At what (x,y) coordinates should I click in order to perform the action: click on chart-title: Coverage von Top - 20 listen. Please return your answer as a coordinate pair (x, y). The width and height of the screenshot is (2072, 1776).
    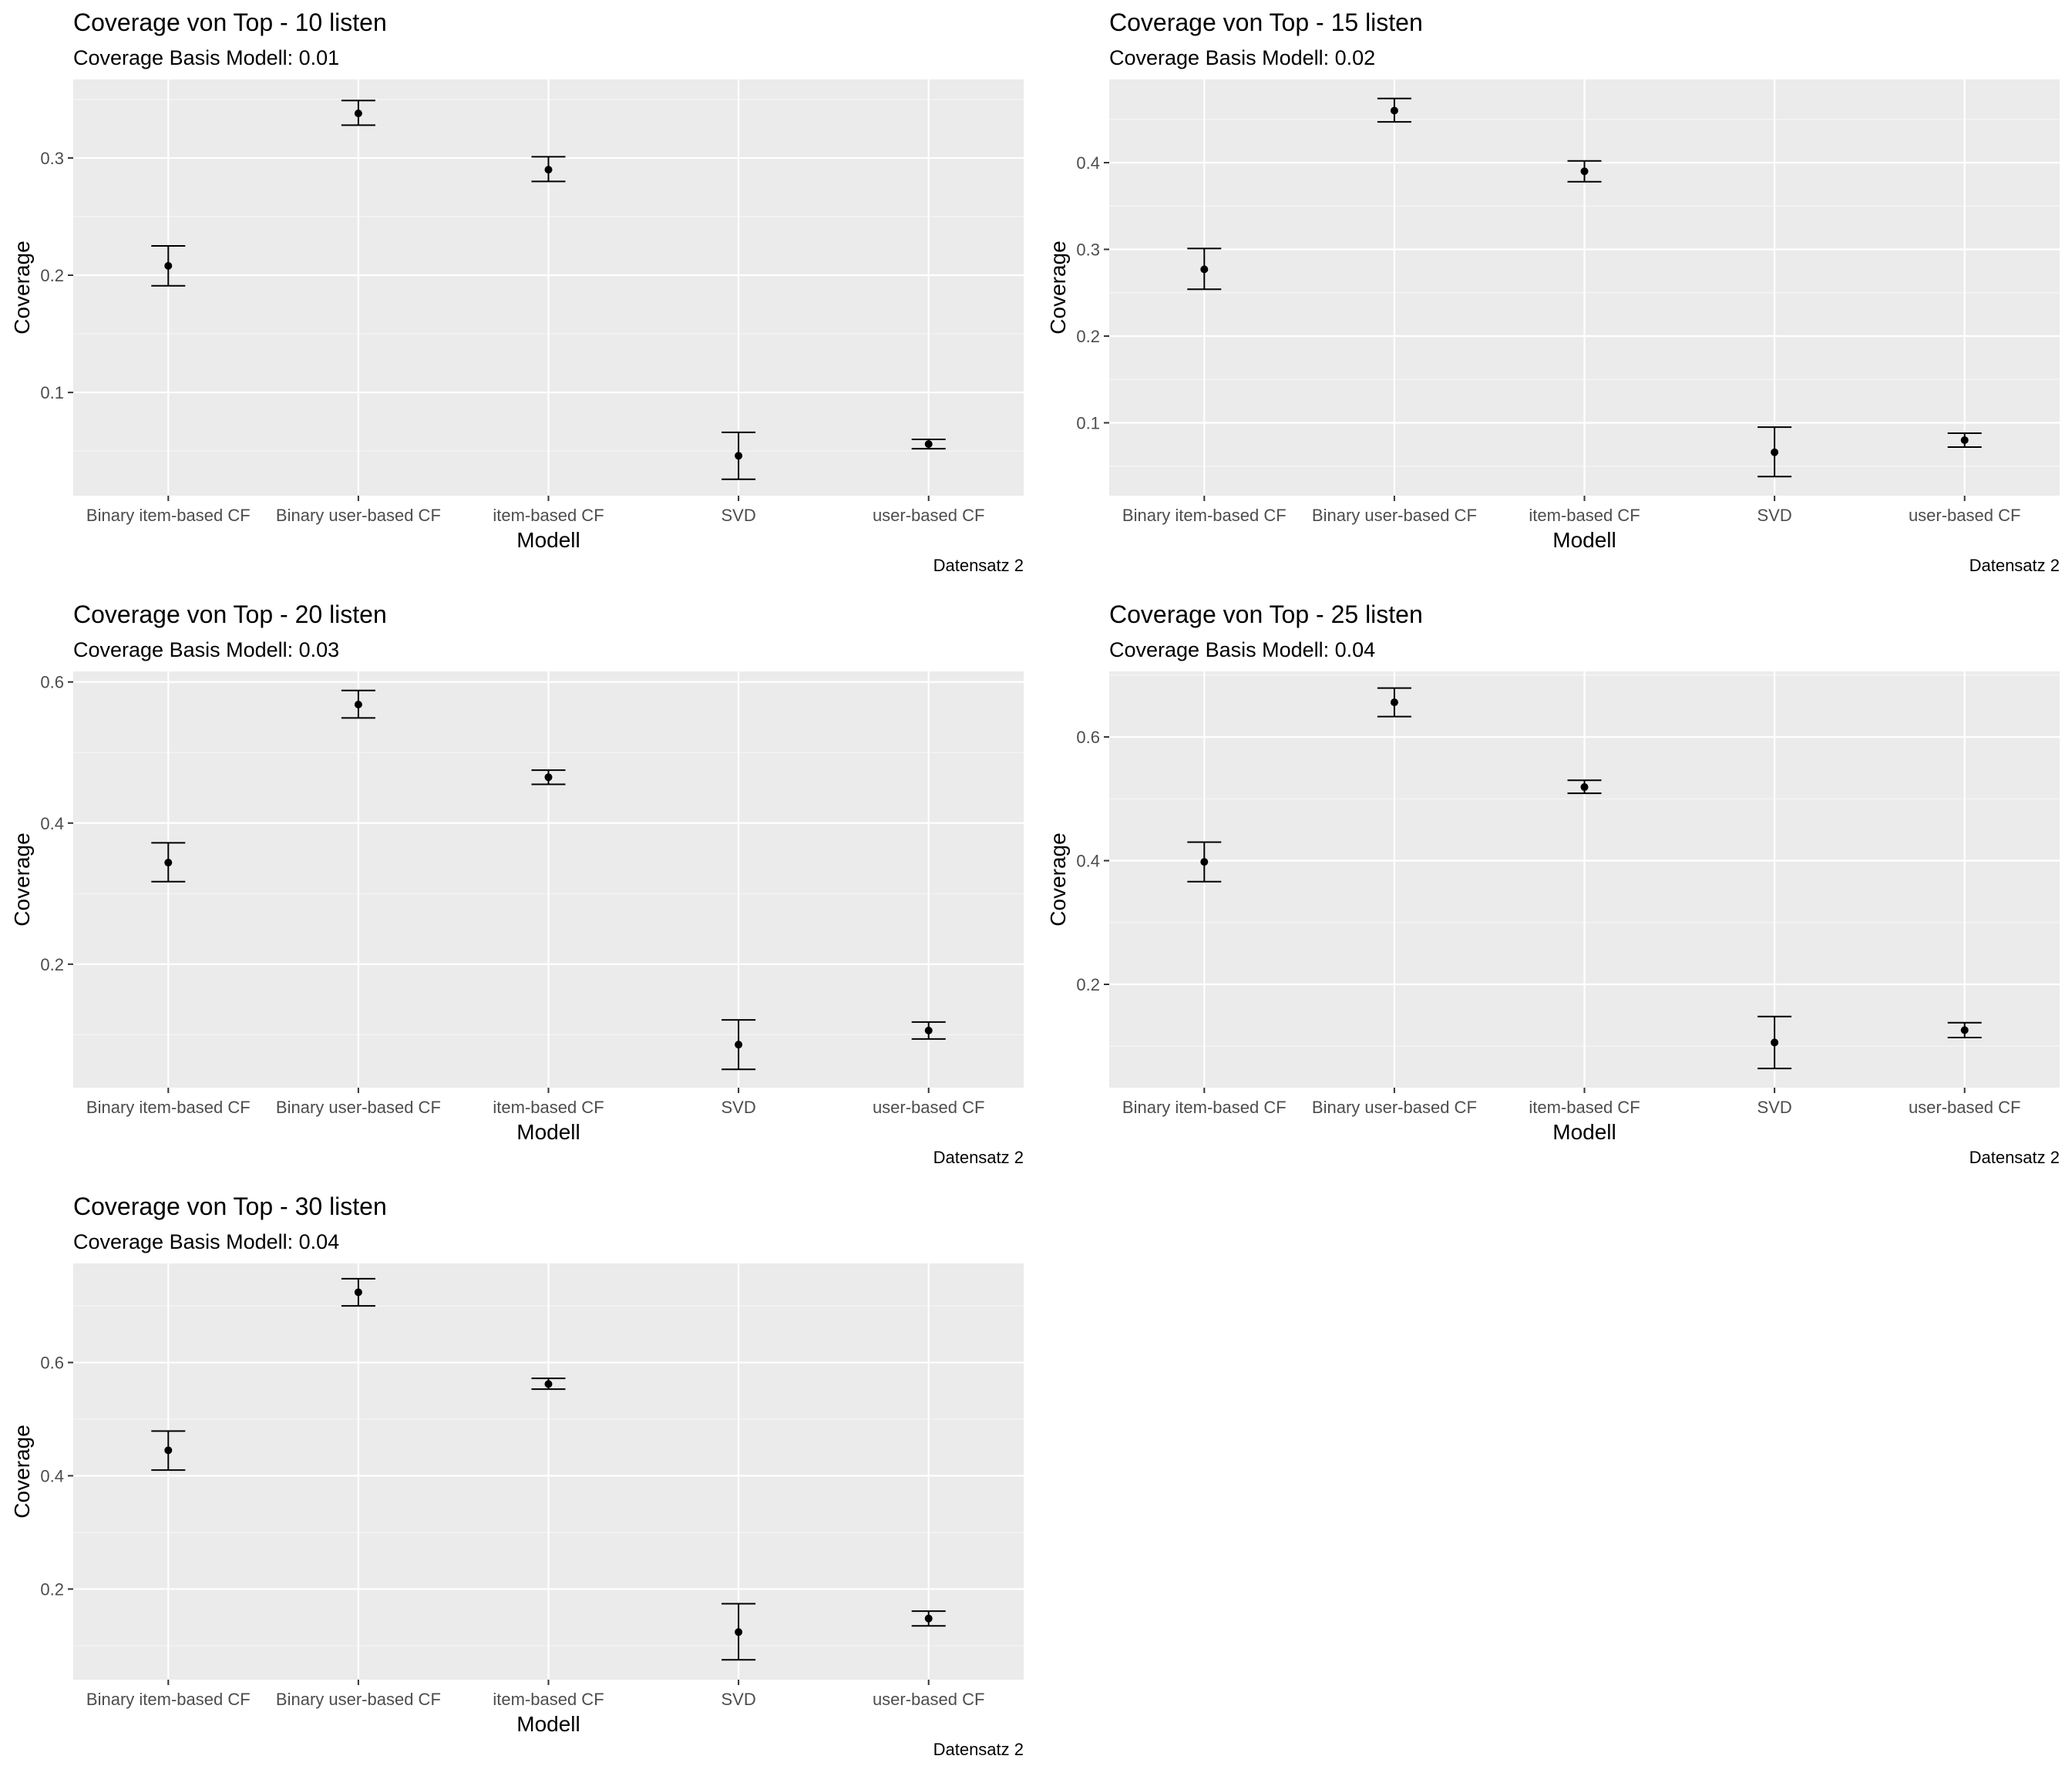
    Looking at the image, I should click on (230, 614).